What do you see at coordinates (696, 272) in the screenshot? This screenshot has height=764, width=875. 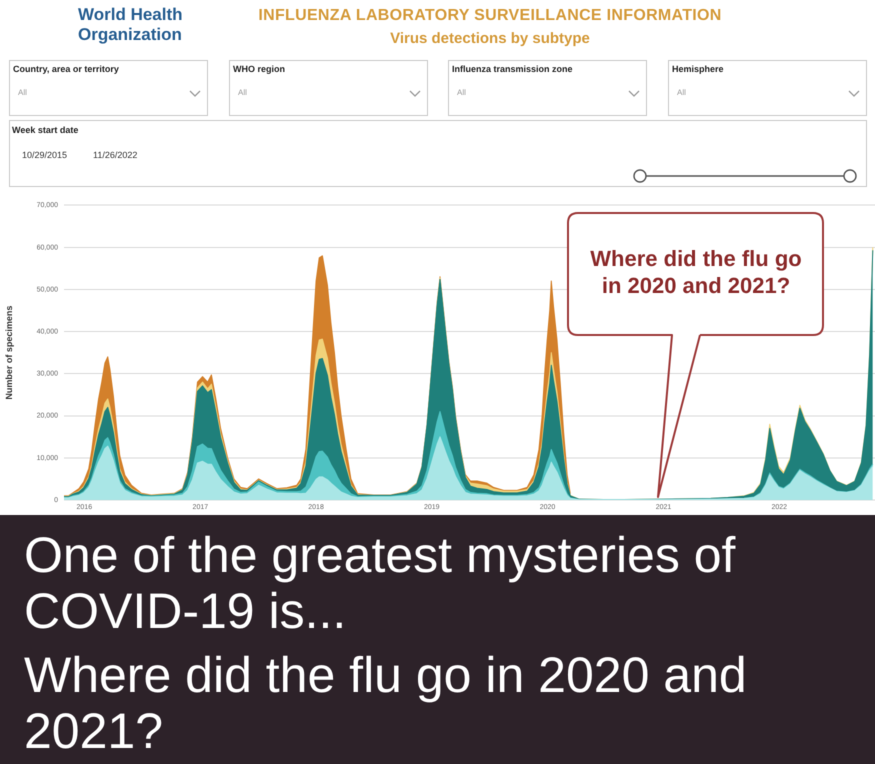 I see `annotation: Where did the flu go in 2020 and 2021?` at bounding box center [696, 272].